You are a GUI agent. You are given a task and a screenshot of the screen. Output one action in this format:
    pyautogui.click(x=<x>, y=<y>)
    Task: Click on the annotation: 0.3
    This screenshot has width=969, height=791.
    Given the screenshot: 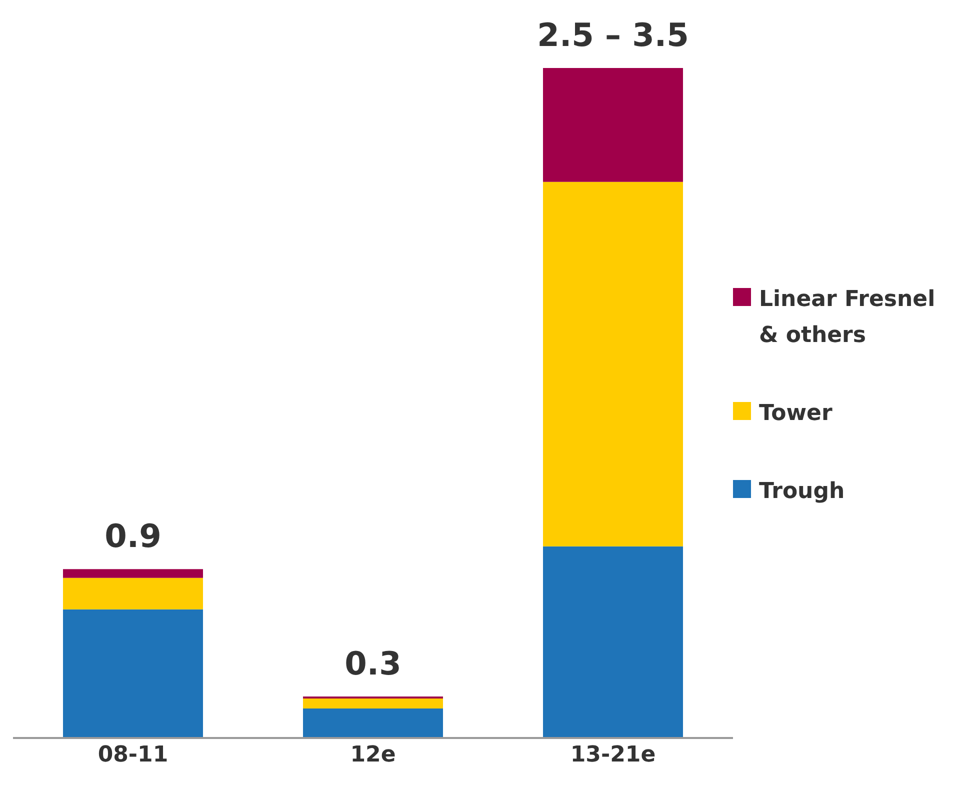 What is the action you would take?
    pyautogui.click(x=373, y=663)
    